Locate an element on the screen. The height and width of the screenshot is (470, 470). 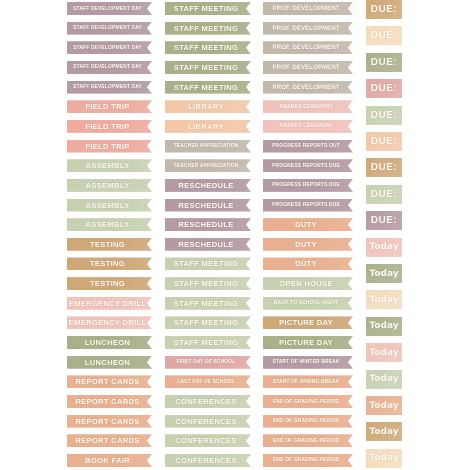
sticker-flag-last-day-of-school: LAST DAY OF SCHOOL is located at coordinates (208, 381).